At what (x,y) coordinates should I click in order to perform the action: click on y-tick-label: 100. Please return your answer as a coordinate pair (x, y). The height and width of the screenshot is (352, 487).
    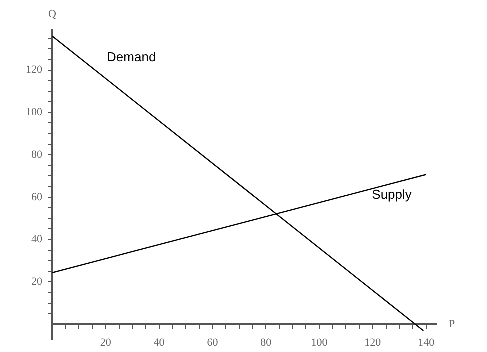
    Looking at the image, I should click on (34, 112).